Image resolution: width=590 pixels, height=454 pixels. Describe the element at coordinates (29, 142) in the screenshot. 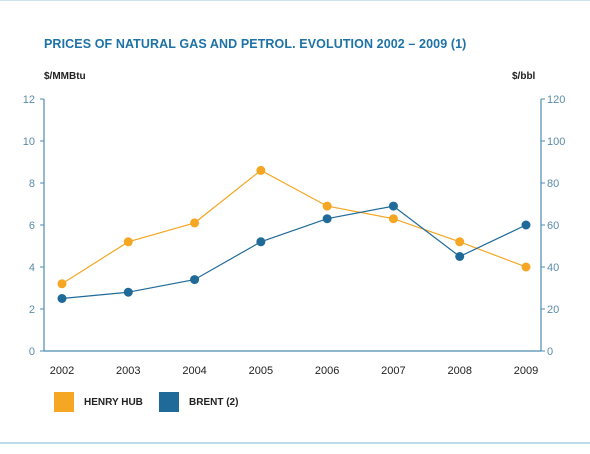

I see `left-tick-label: 10` at that location.